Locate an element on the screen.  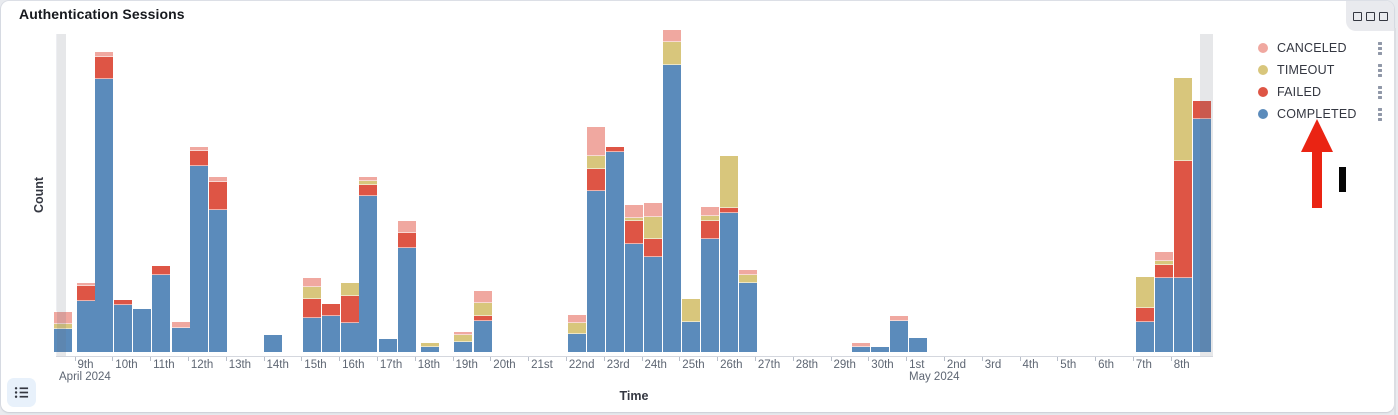
bar-apr-19-am is located at coordinates (463, 342).